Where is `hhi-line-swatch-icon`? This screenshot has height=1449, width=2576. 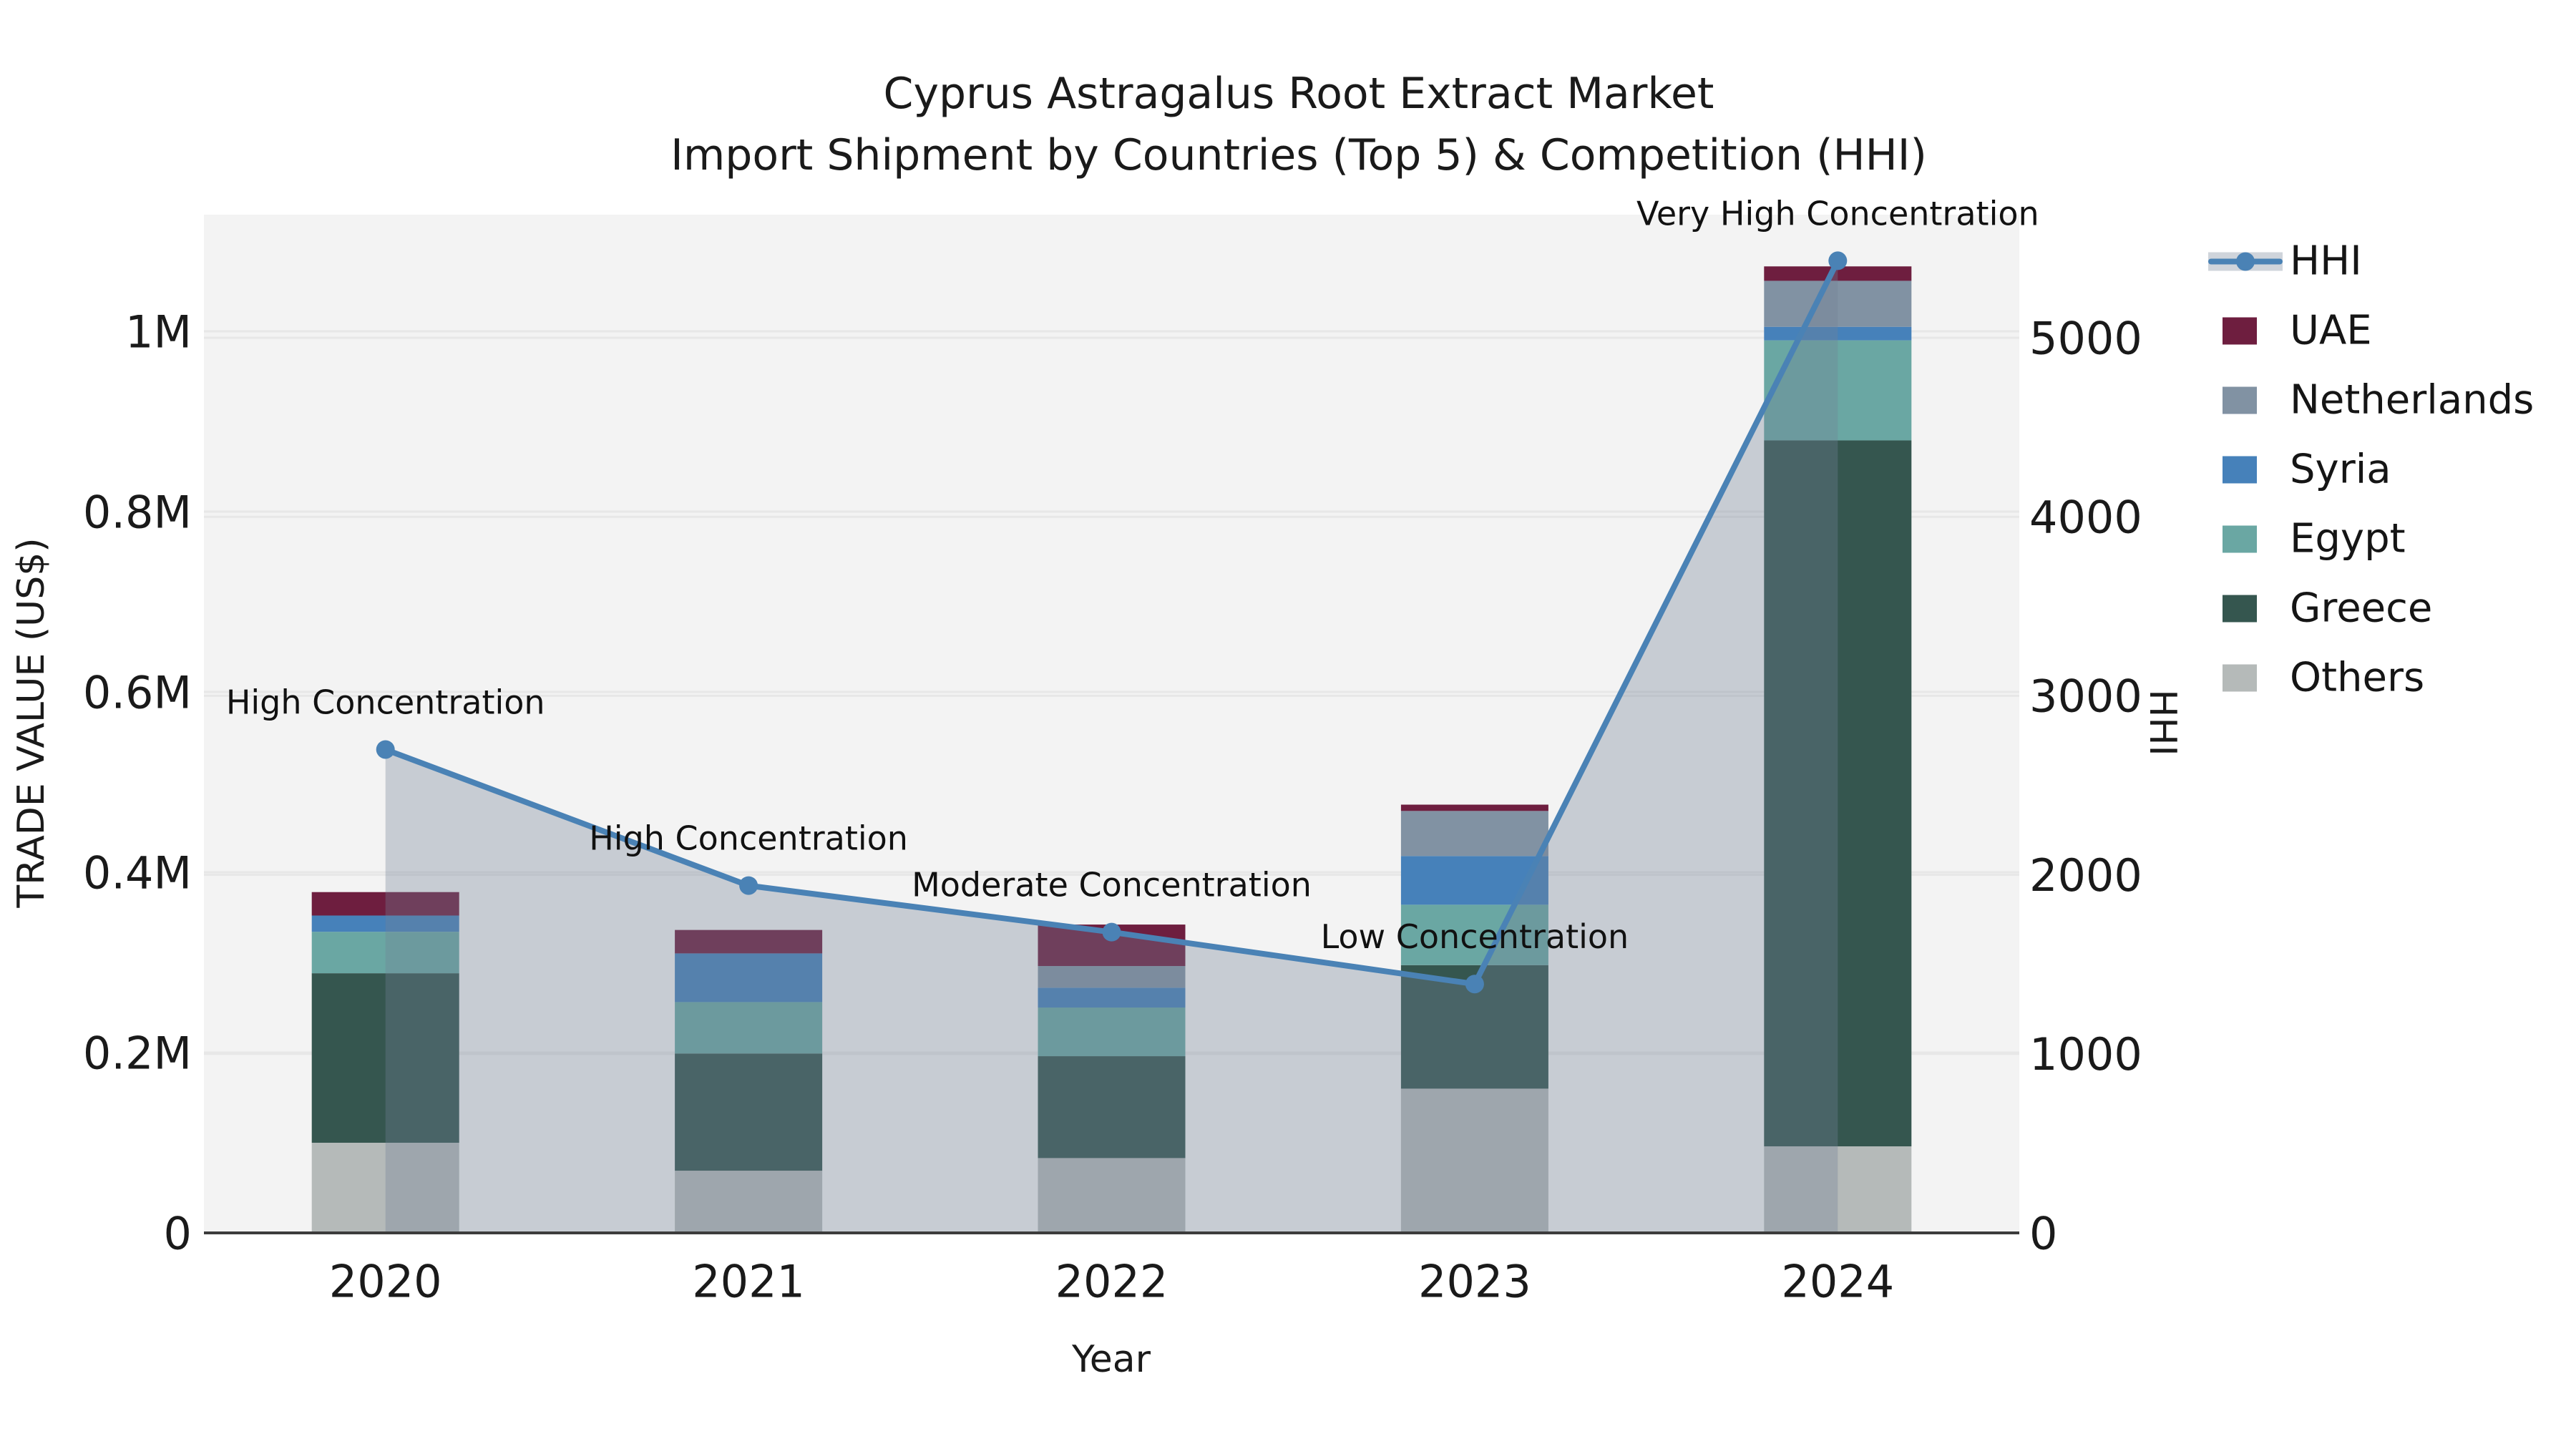
hhi-line-swatch-icon is located at coordinates (2249, 261).